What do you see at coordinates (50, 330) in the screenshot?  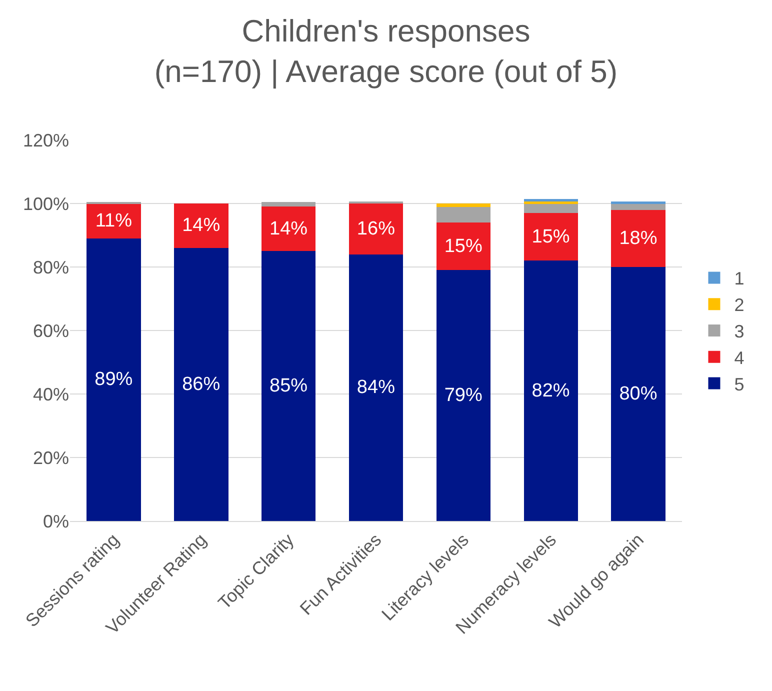 I see `y-tick-label: 60%` at bounding box center [50, 330].